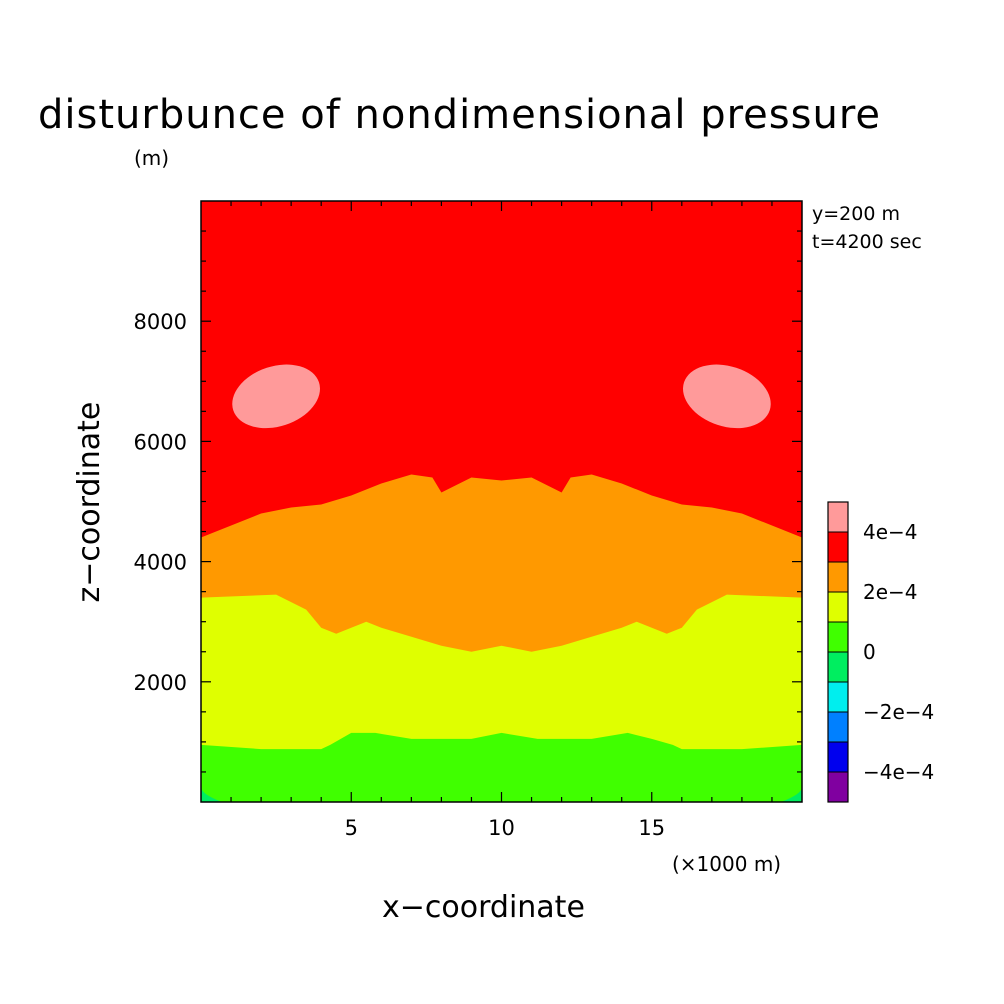 Image resolution: width=1004 pixels, height=1004 pixels. Describe the element at coordinates (890, 532) in the screenshot. I see `colorbar-label: 4e−4` at that location.